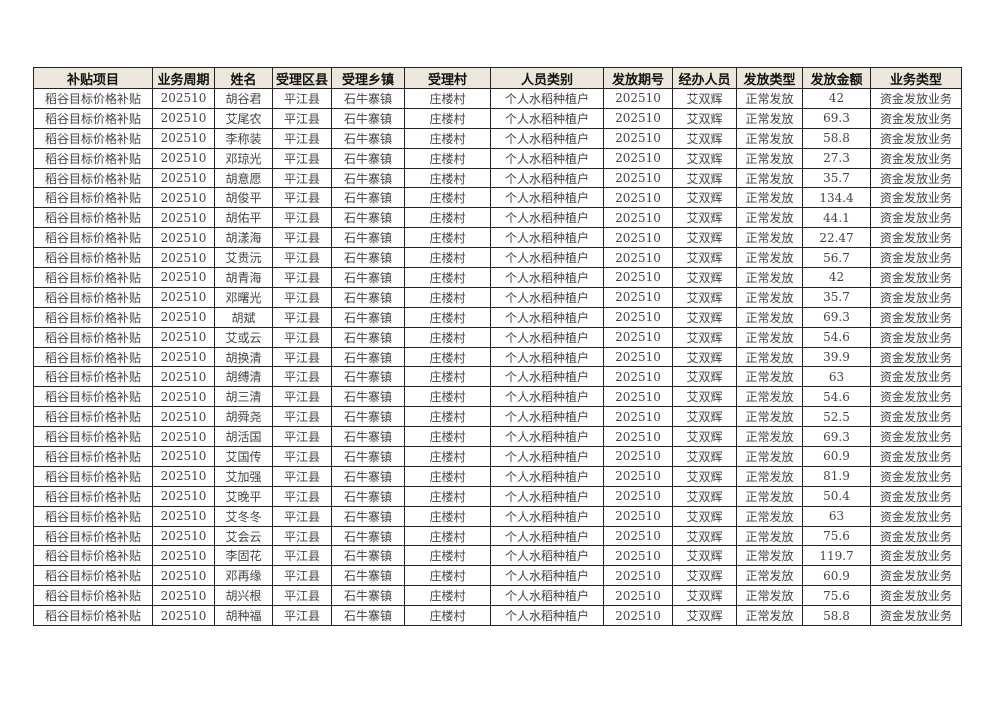  What do you see at coordinates (836, 536) in the screenshot?
I see `cell-amount: 75.6` at bounding box center [836, 536].